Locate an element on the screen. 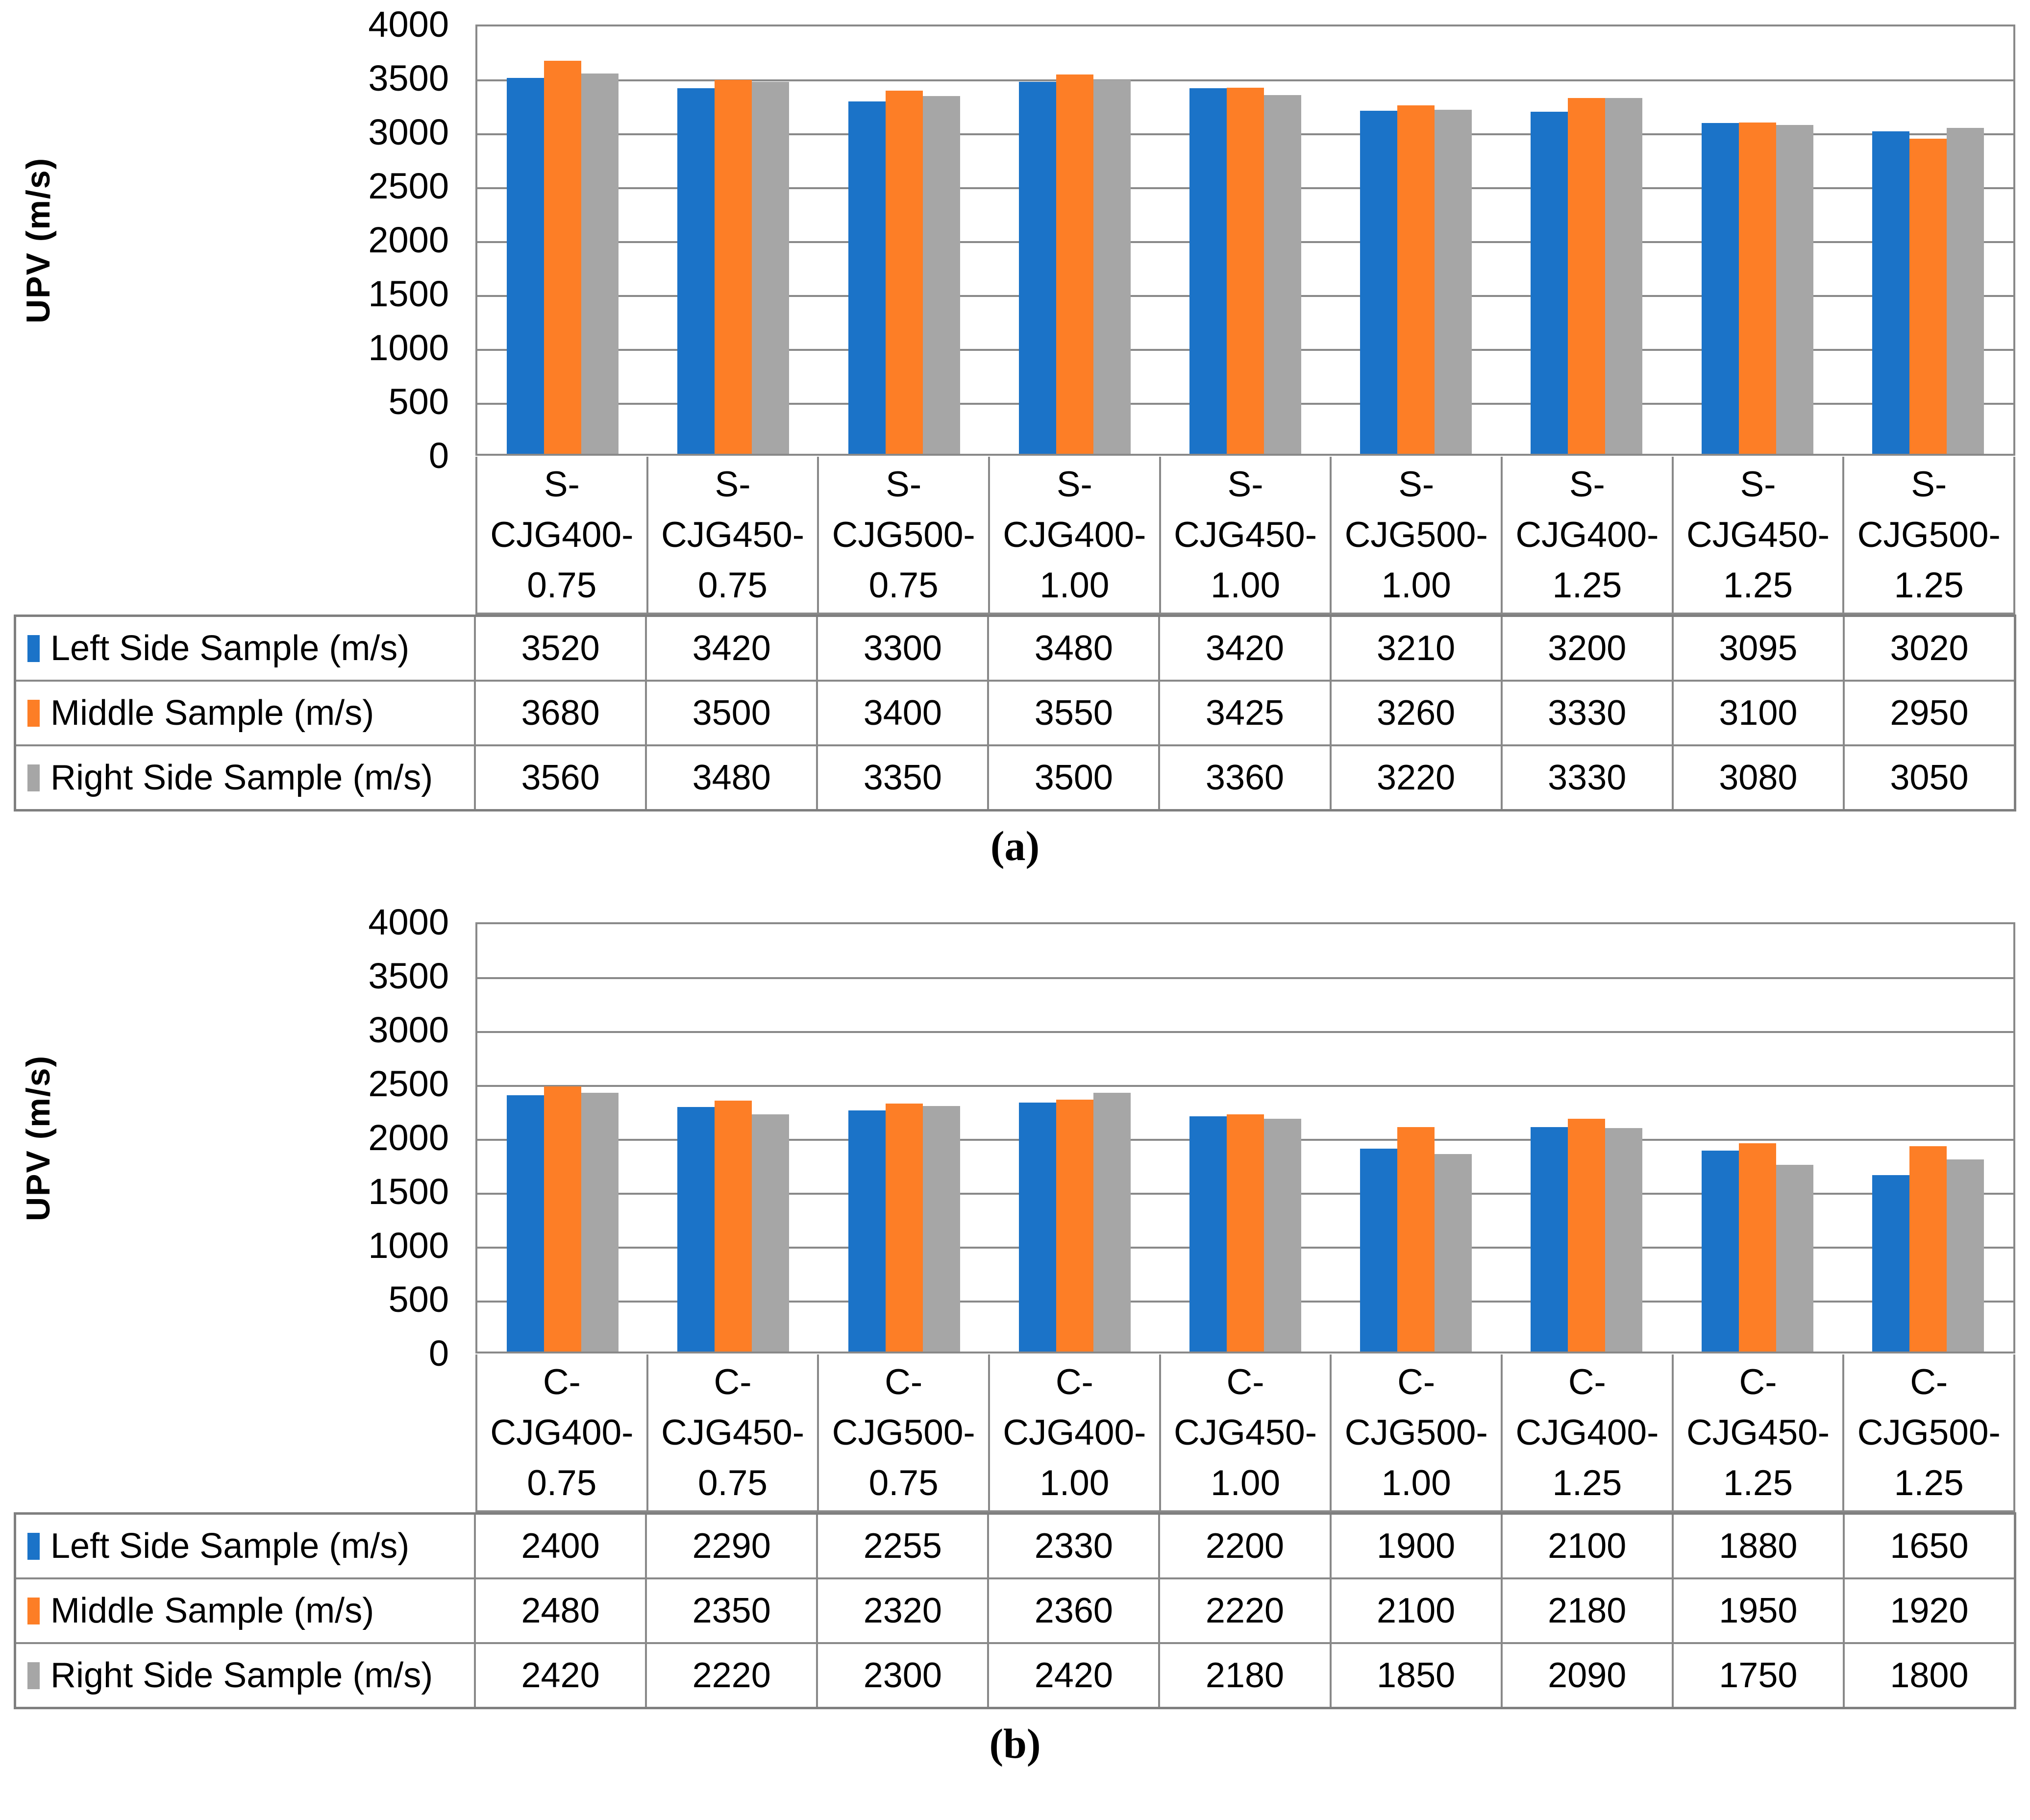  value-cell: 3200 is located at coordinates (1586, 648).